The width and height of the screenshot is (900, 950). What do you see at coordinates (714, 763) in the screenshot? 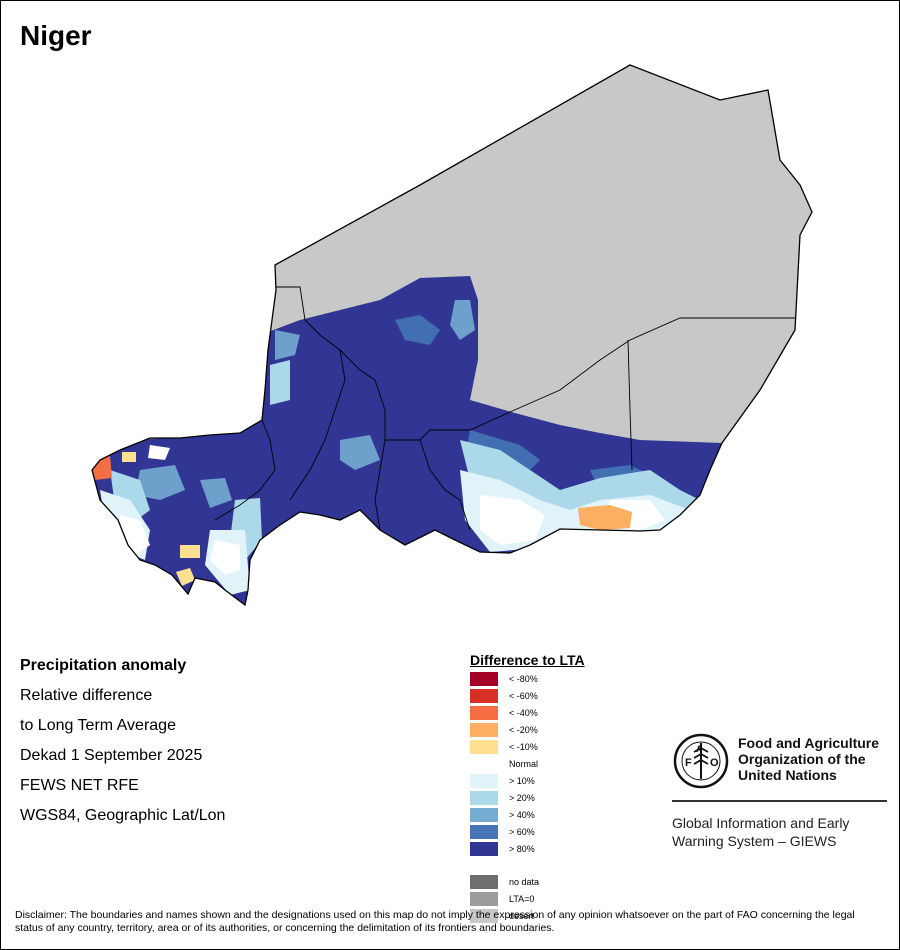
I see `svg-text: O` at bounding box center [714, 763].